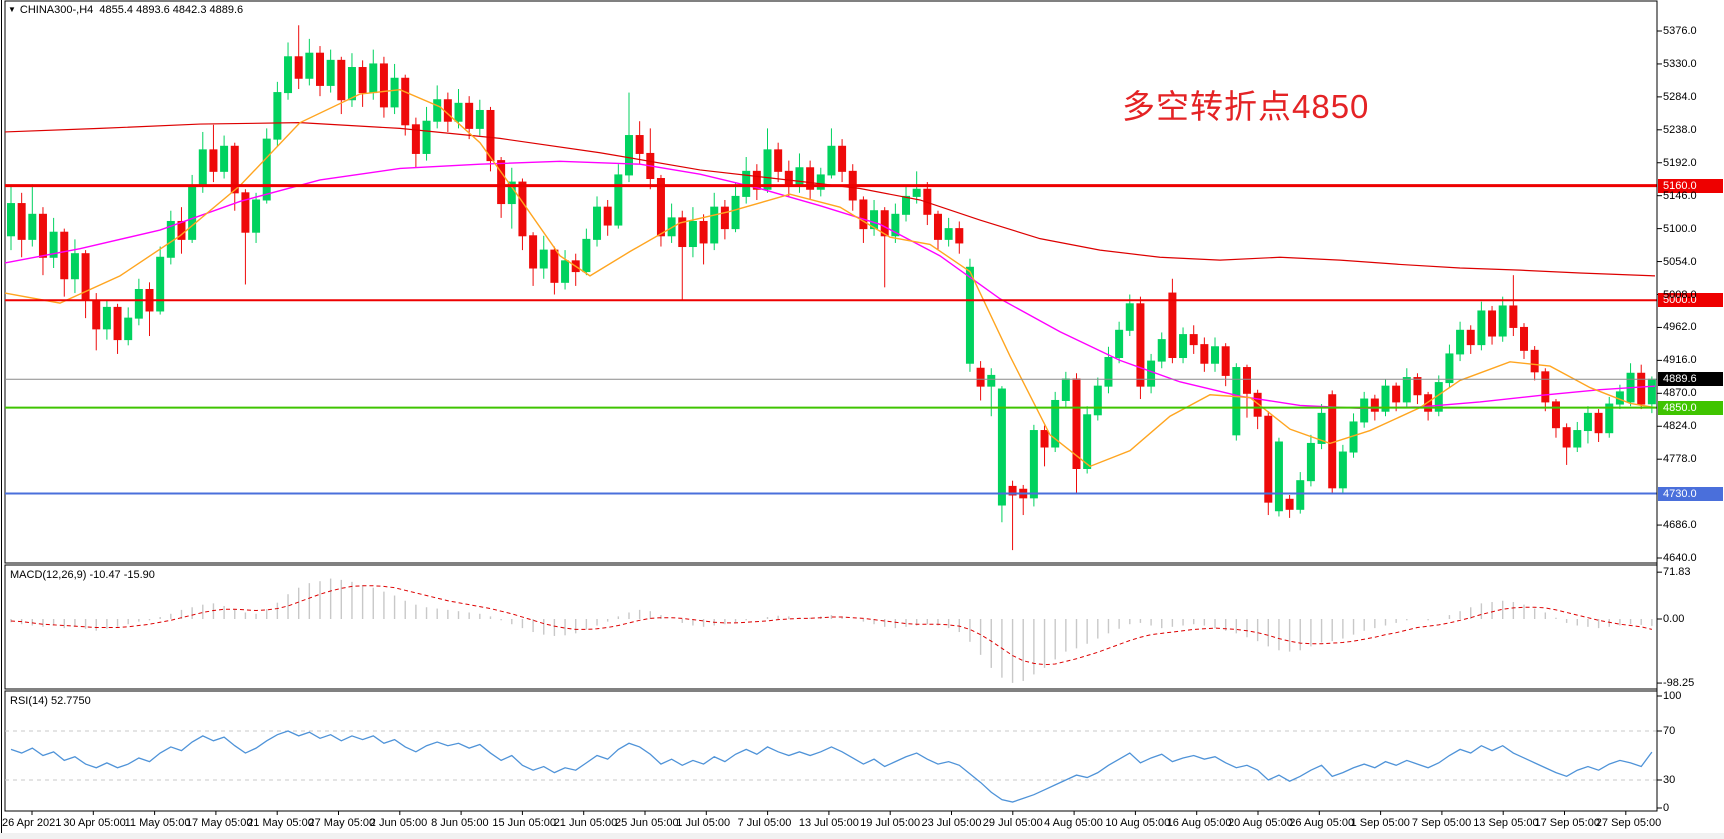 This screenshot has width=1724, height=839. Describe the element at coordinates (1690, 407) in the screenshot. I see `price-line-badge: 4850.0` at that location.